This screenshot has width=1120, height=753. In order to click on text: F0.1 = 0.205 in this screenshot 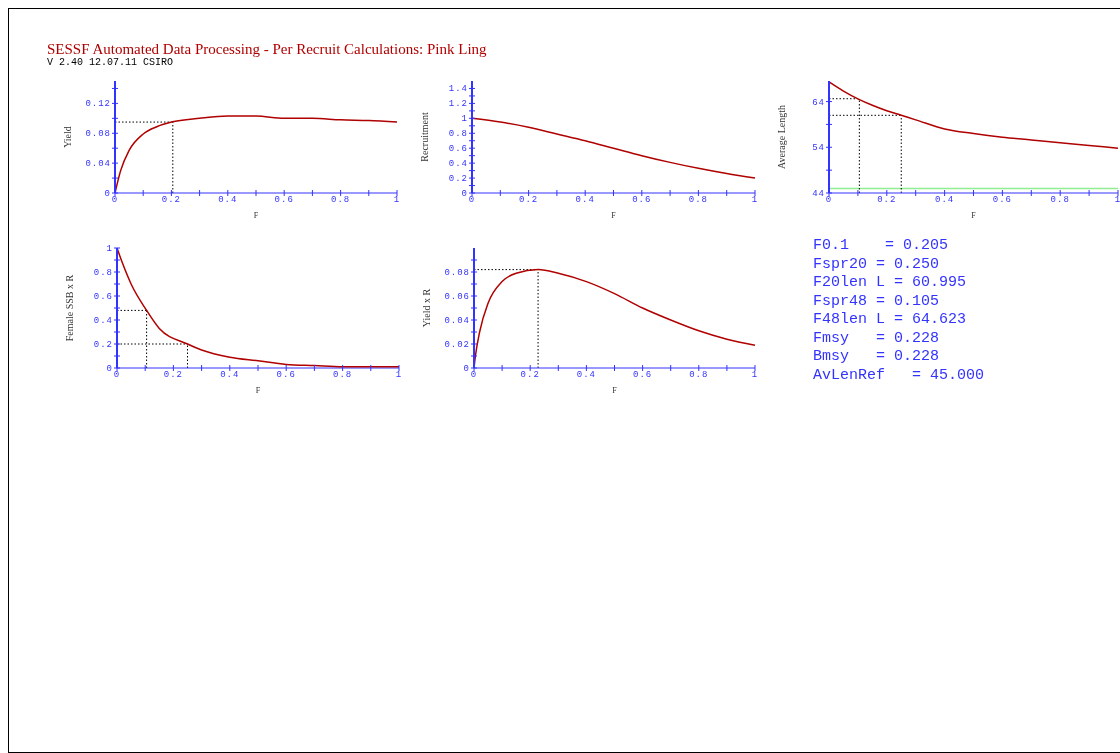, I will do `click(881, 245)`.